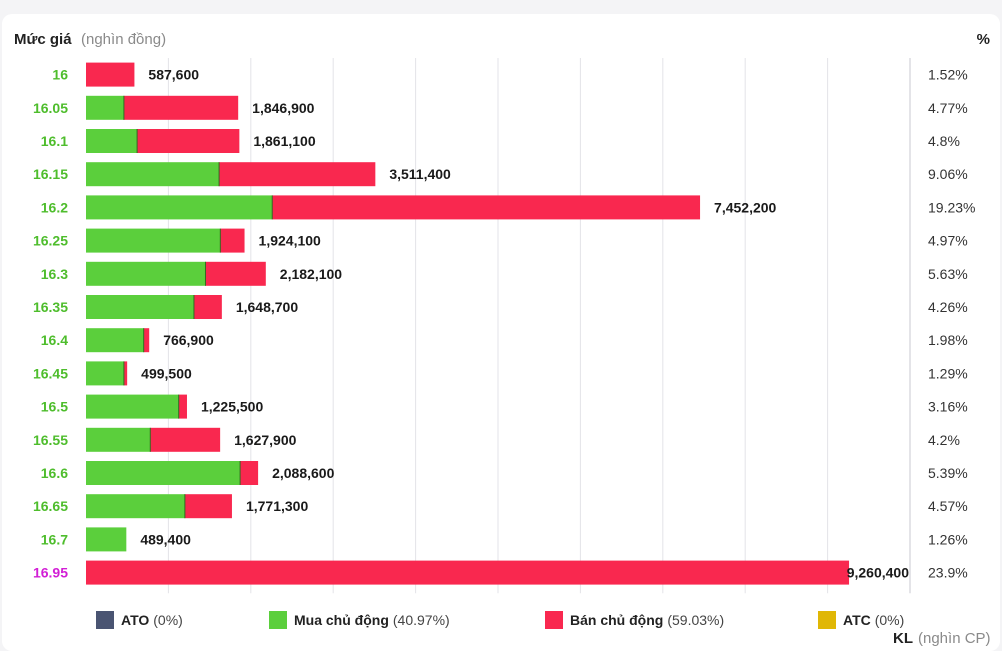  What do you see at coordinates (50, 573) in the screenshot?
I see `price-label: 16.95` at bounding box center [50, 573].